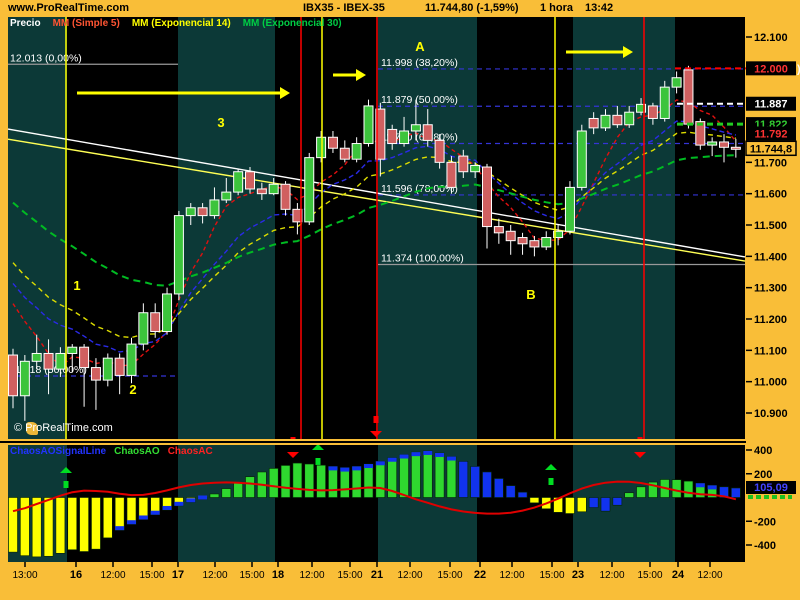 The height and width of the screenshot is (600, 800). What do you see at coordinates (24, 575) in the screenshot?
I see `axis-tick-label: 13:00` at bounding box center [24, 575].